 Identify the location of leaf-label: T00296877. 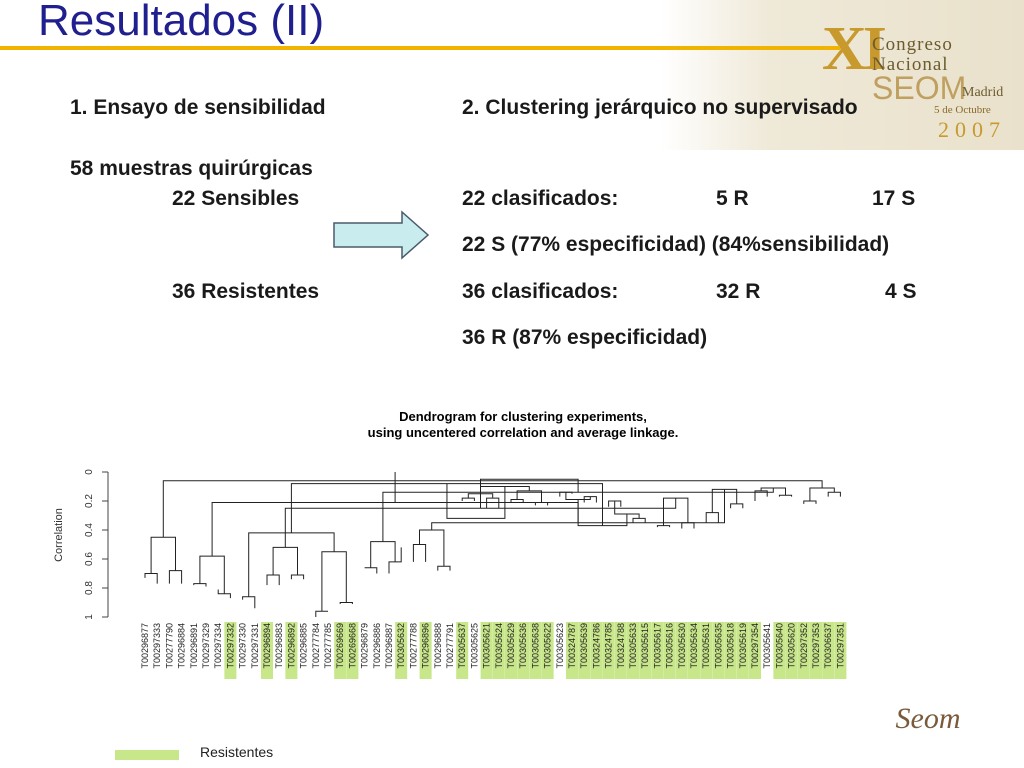
(145, 646).